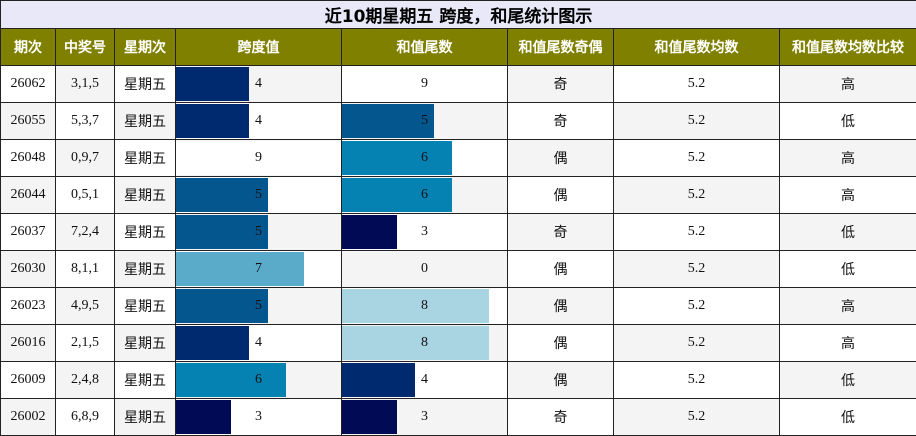  Describe the element at coordinates (28, 269) in the screenshot. I see `cell: 26030` at that location.